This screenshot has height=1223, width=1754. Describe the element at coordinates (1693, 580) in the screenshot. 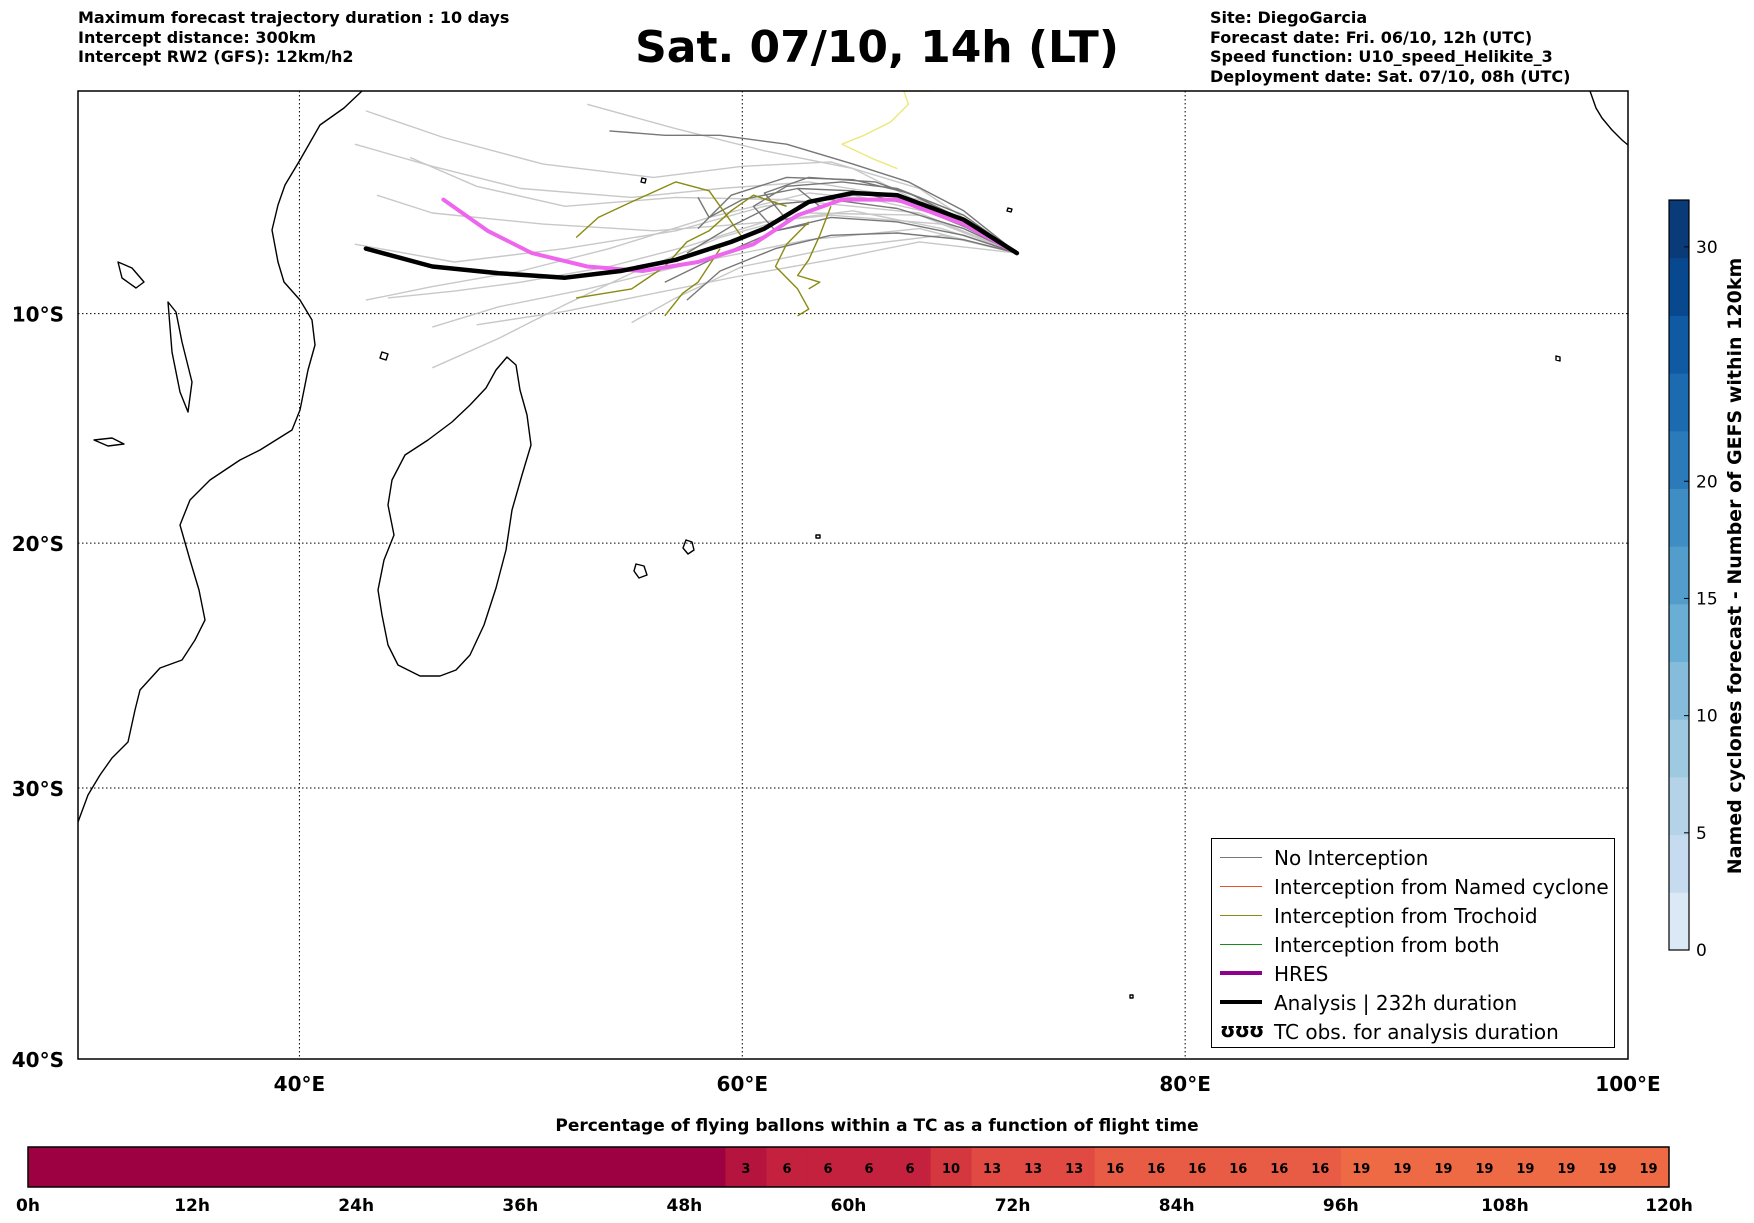

I see `colorbar: 0 5 10 15 20 30` at that location.